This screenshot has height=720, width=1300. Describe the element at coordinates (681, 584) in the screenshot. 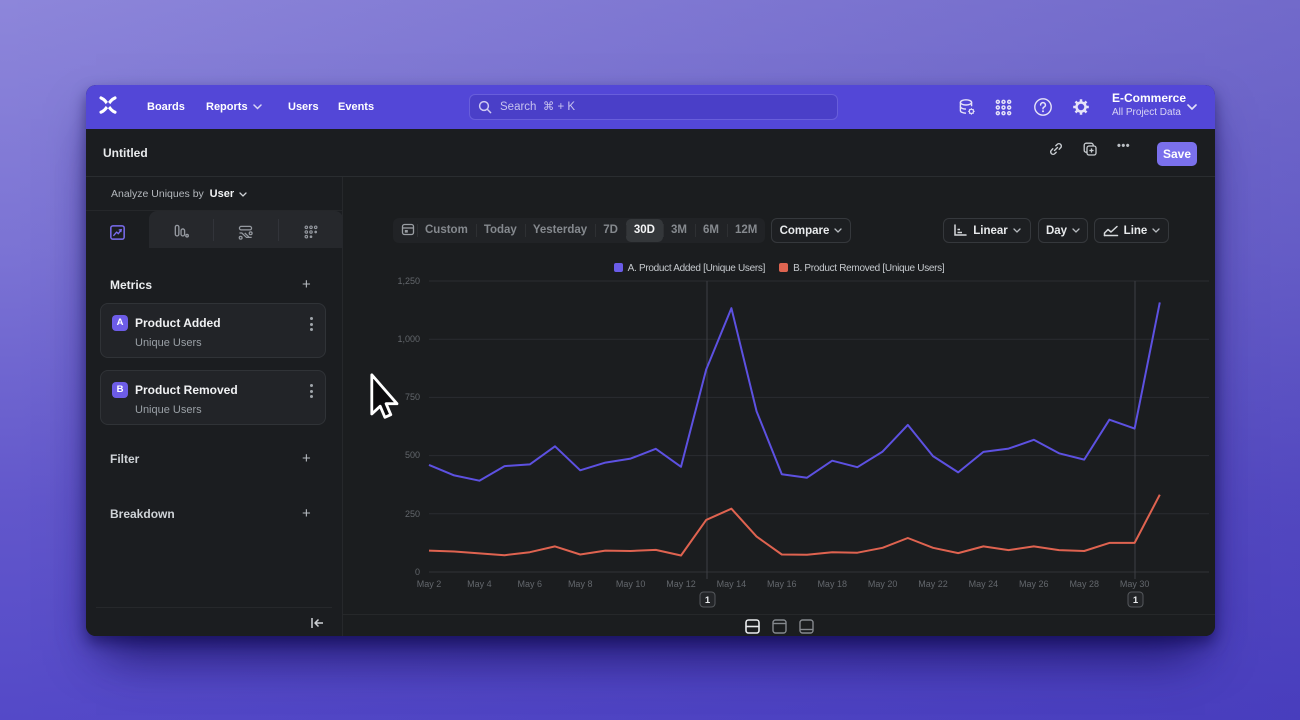

I see `svg-text: May 12` at that location.